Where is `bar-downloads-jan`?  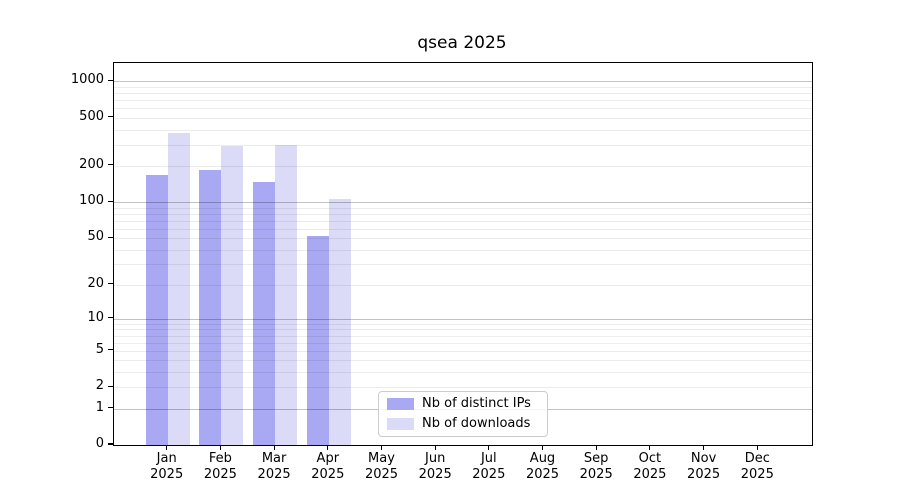
bar-downloads-jan is located at coordinates (178, 289).